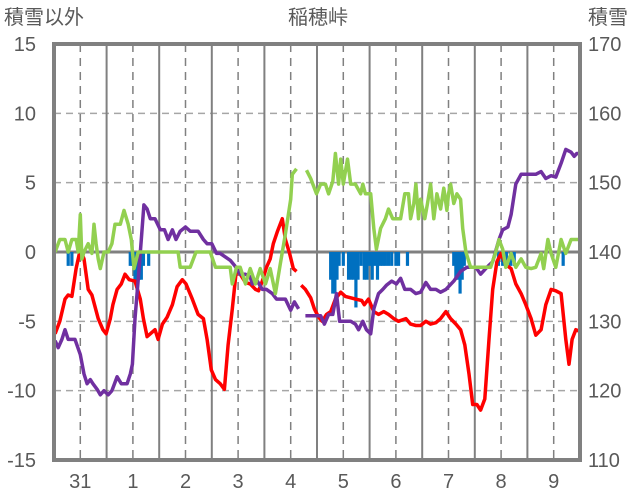  I want to click on x-tick-label: 31, so click(80, 482).